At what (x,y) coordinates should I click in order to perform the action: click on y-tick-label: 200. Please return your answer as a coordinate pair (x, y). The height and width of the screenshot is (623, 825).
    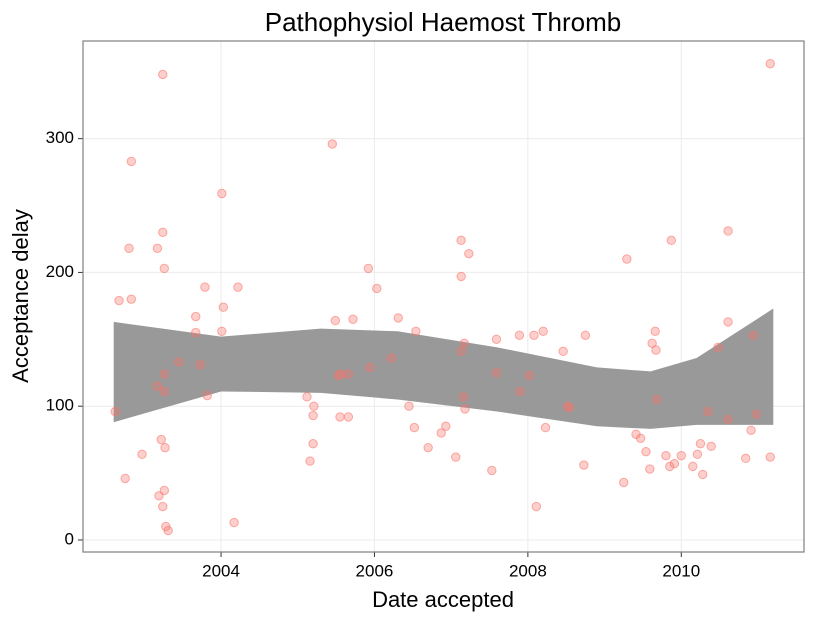
    Looking at the image, I should click on (60, 271).